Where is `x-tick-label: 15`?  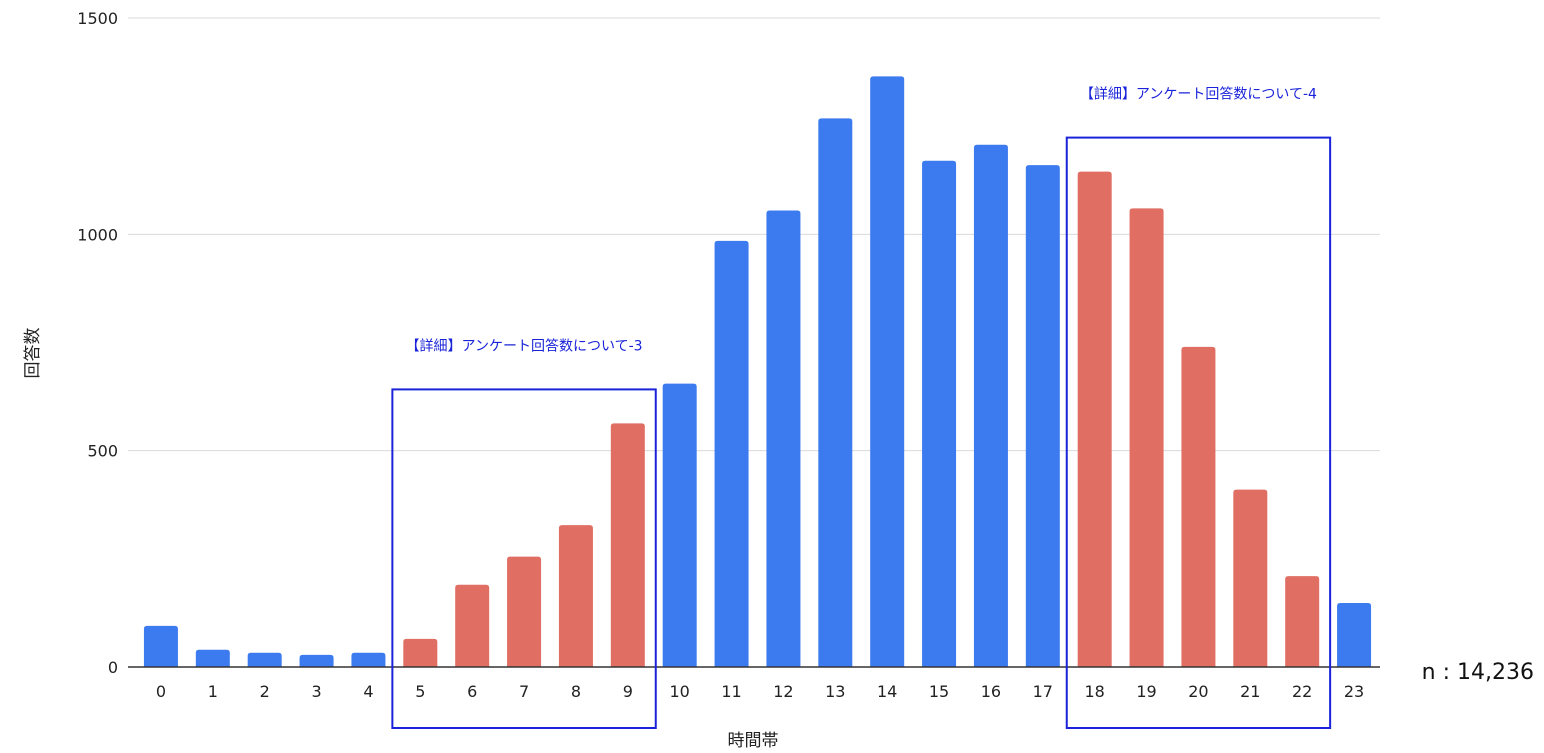
x-tick-label: 15 is located at coordinates (939, 691).